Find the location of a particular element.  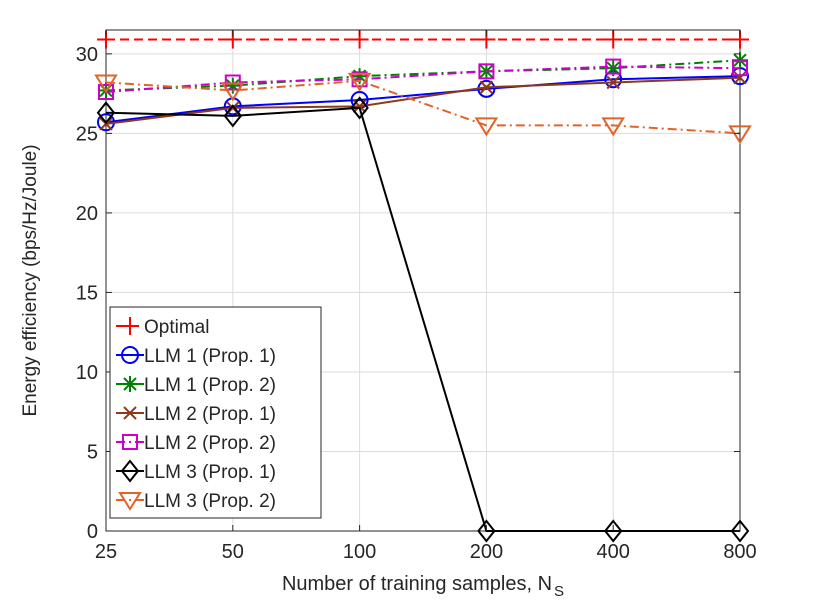

x-tick-label: 25 is located at coordinates (106, 552).